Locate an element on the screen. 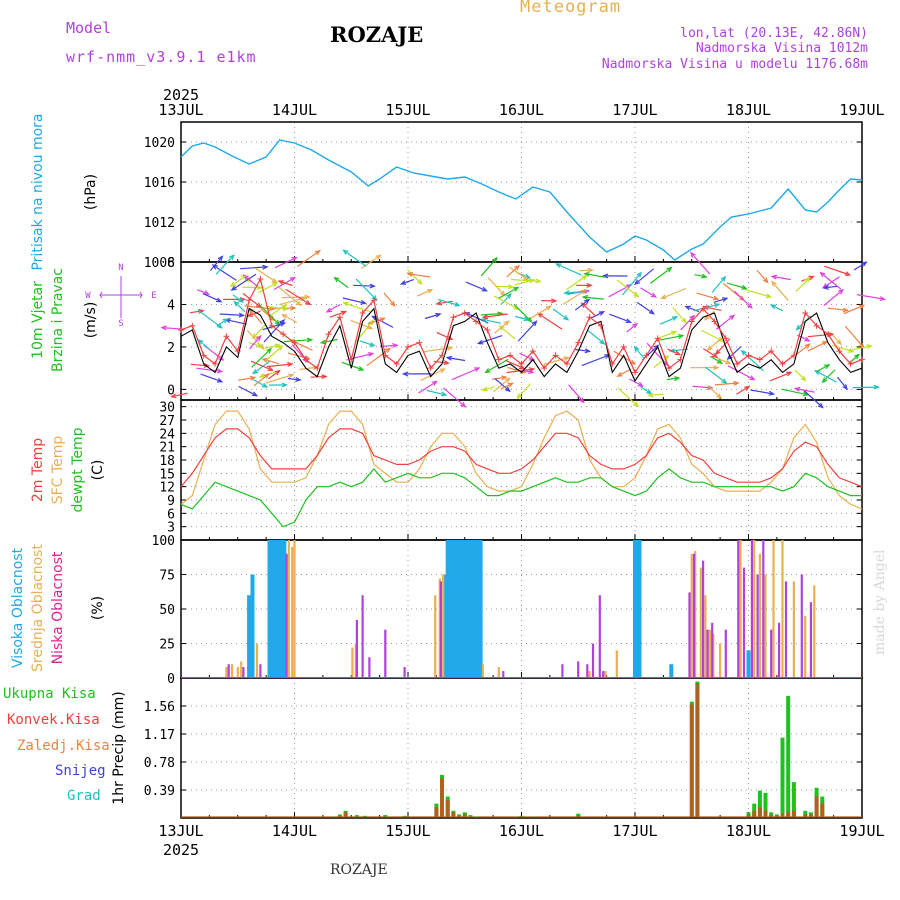  y-tick-label: 6 is located at coordinates (171, 263).